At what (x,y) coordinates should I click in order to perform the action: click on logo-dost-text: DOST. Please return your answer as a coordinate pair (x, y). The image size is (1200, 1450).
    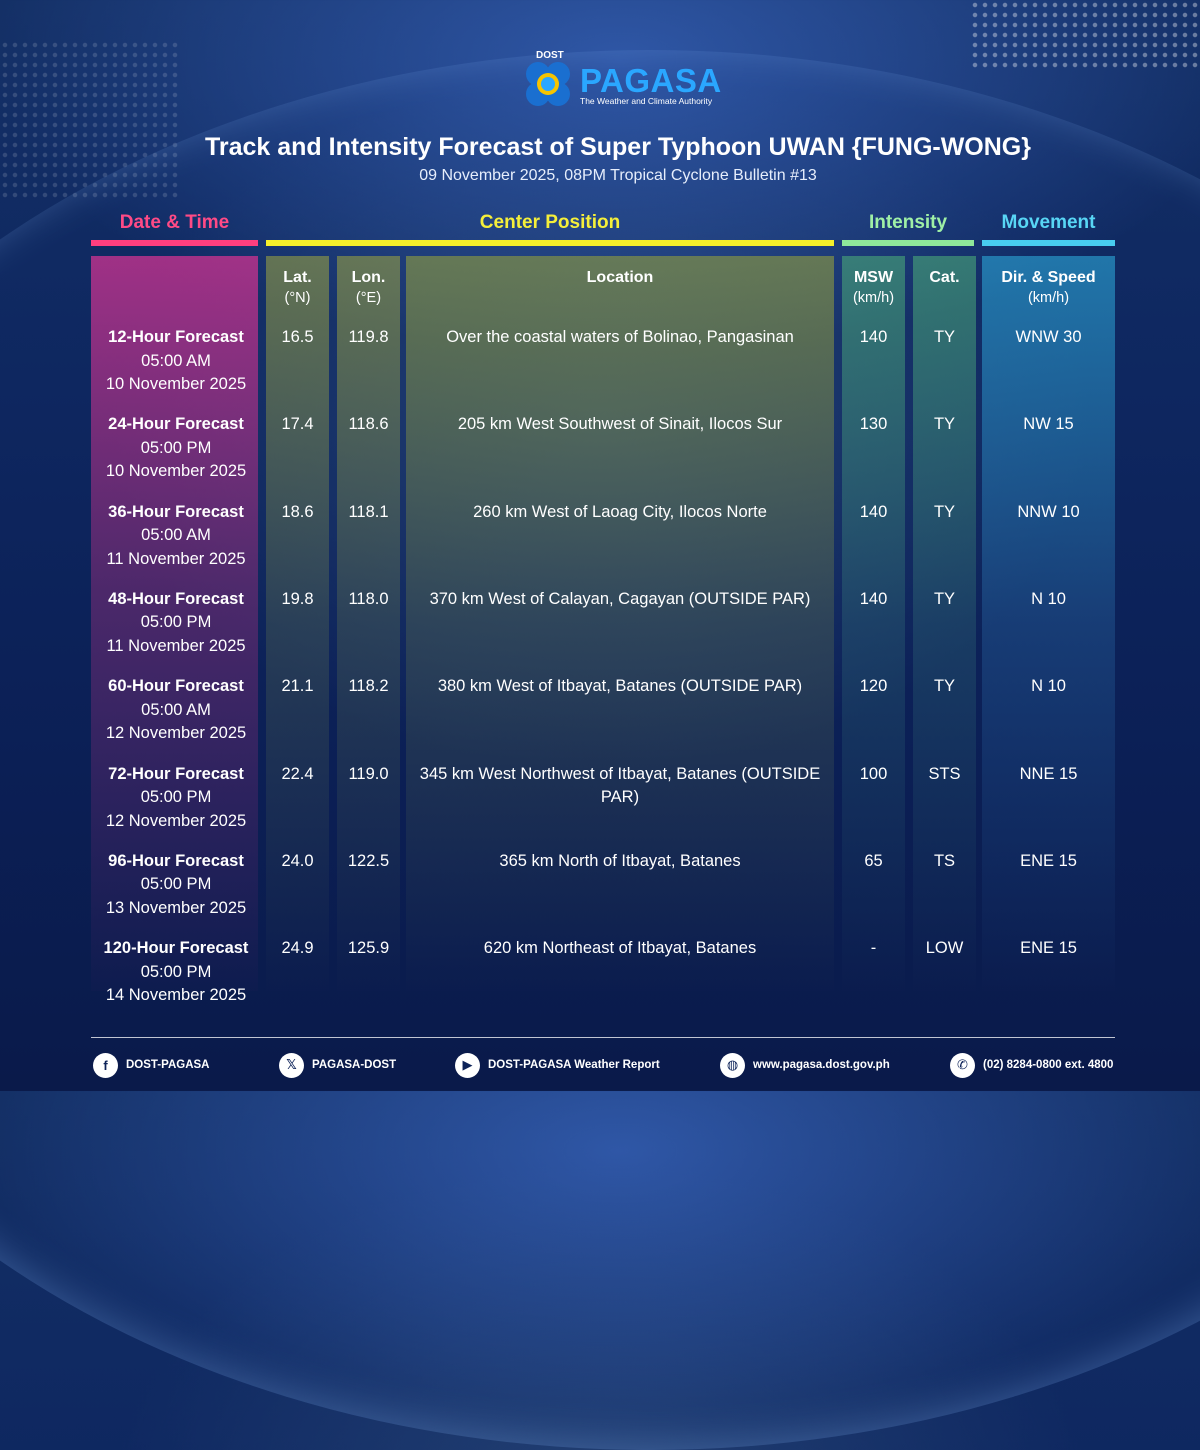
    Looking at the image, I should click on (550, 55).